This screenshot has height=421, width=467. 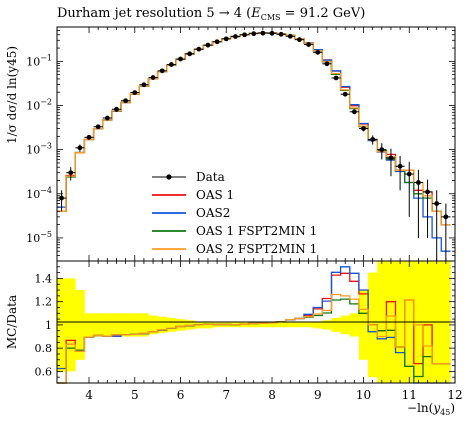 What do you see at coordinates (12, 95) in the screenshot?
I see `y-axis-label-top: 1/σ dσ/d ln(y45)` at bounding box center [12, 95].